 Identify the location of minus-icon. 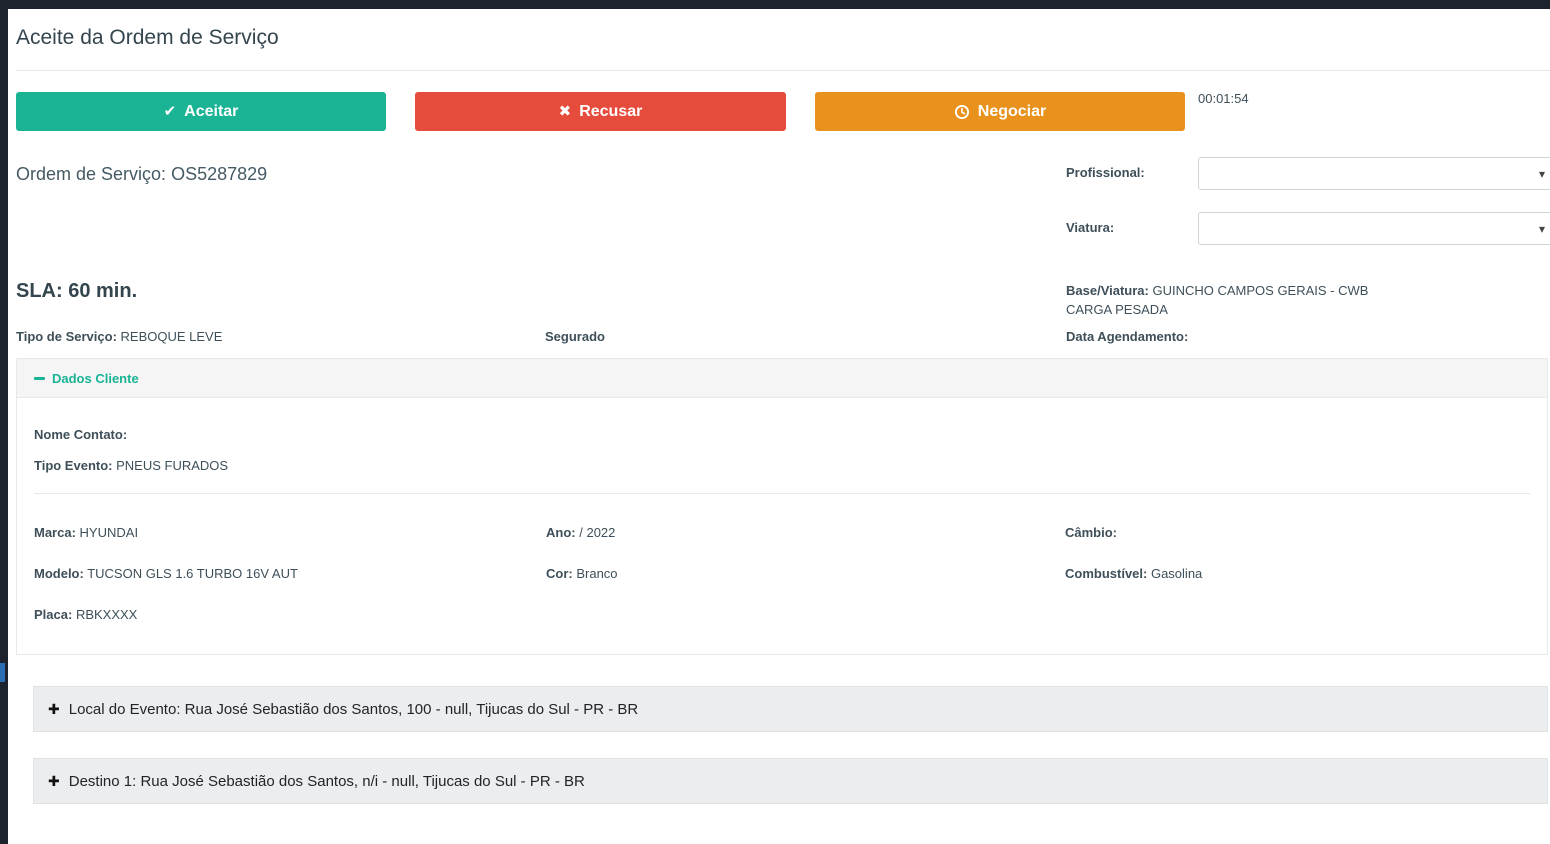
(39, 378).